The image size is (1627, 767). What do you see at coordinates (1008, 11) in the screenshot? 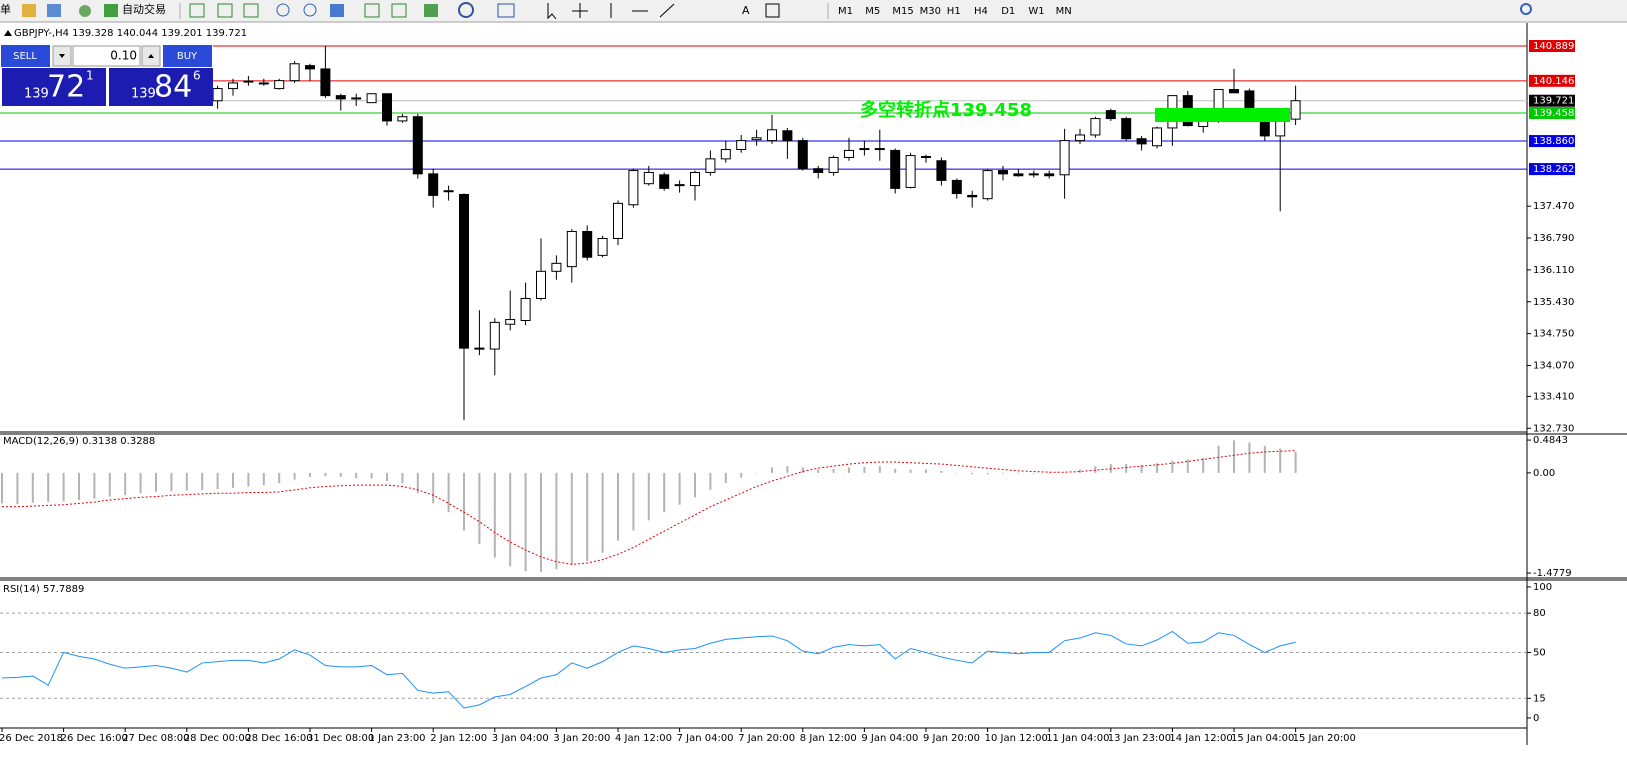
I see `timeframe: D1` at bounding box center [1008, 11].